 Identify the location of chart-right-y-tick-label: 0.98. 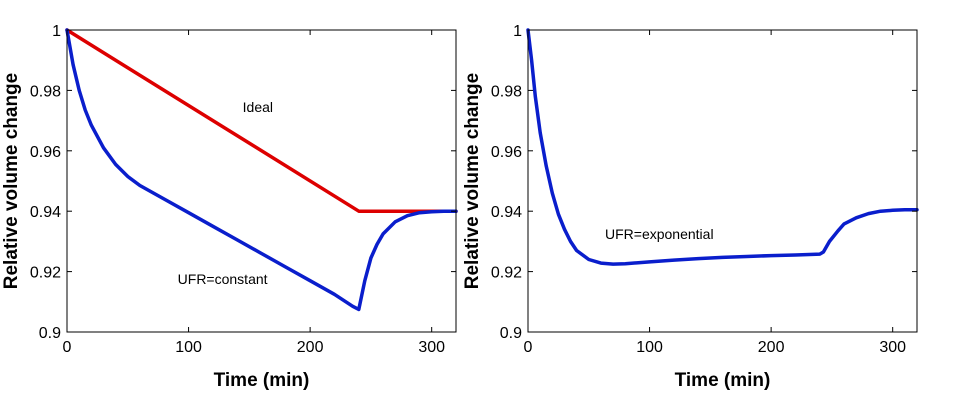
(506, 91).